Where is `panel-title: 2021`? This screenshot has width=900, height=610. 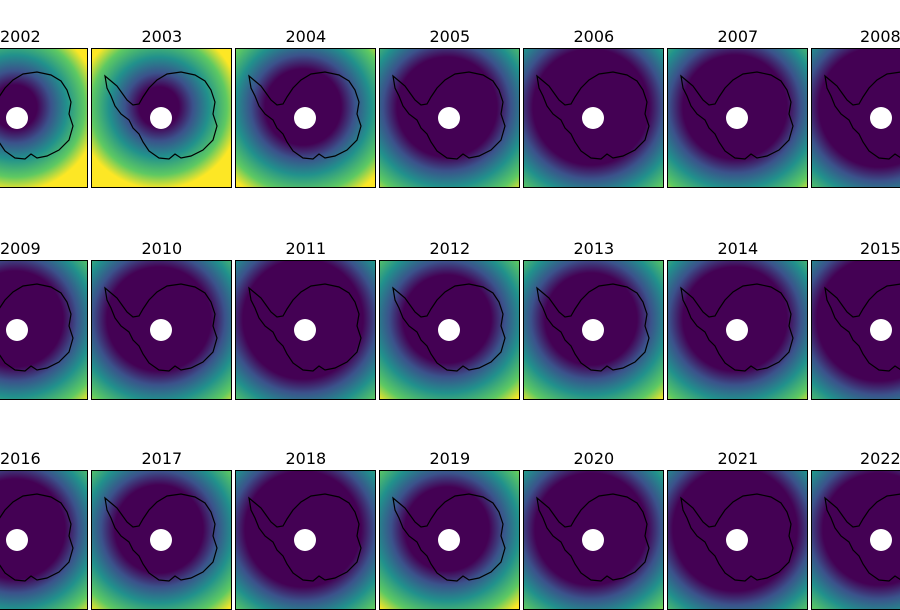 panel-title: 2021 is located at coordinates (738, 458).